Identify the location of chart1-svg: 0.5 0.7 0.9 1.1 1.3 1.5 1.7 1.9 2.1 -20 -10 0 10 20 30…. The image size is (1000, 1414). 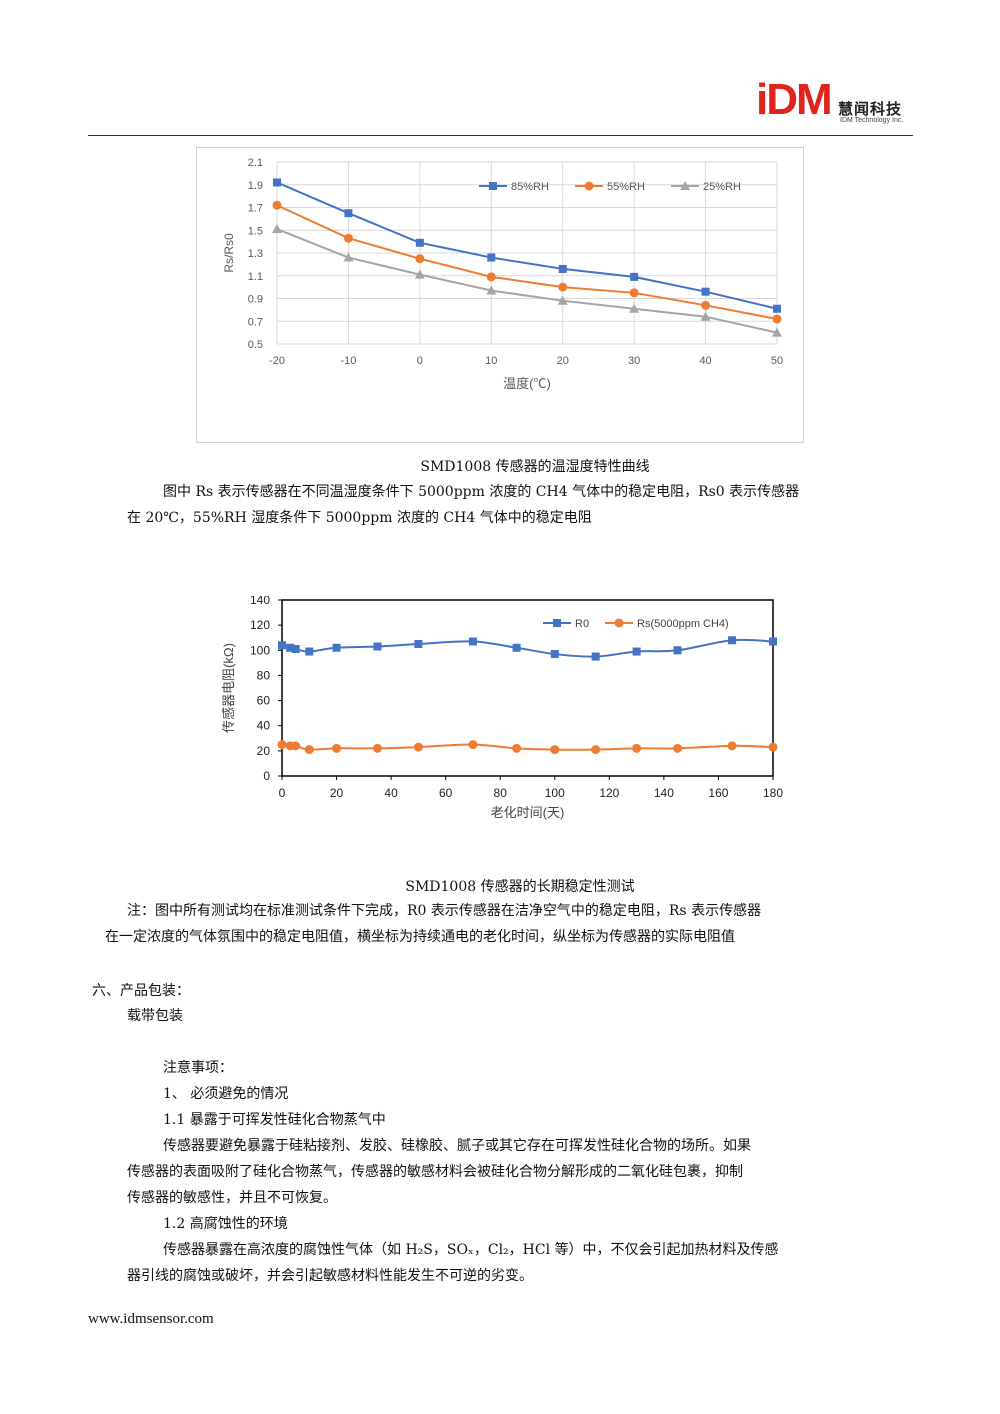
(502, 274).